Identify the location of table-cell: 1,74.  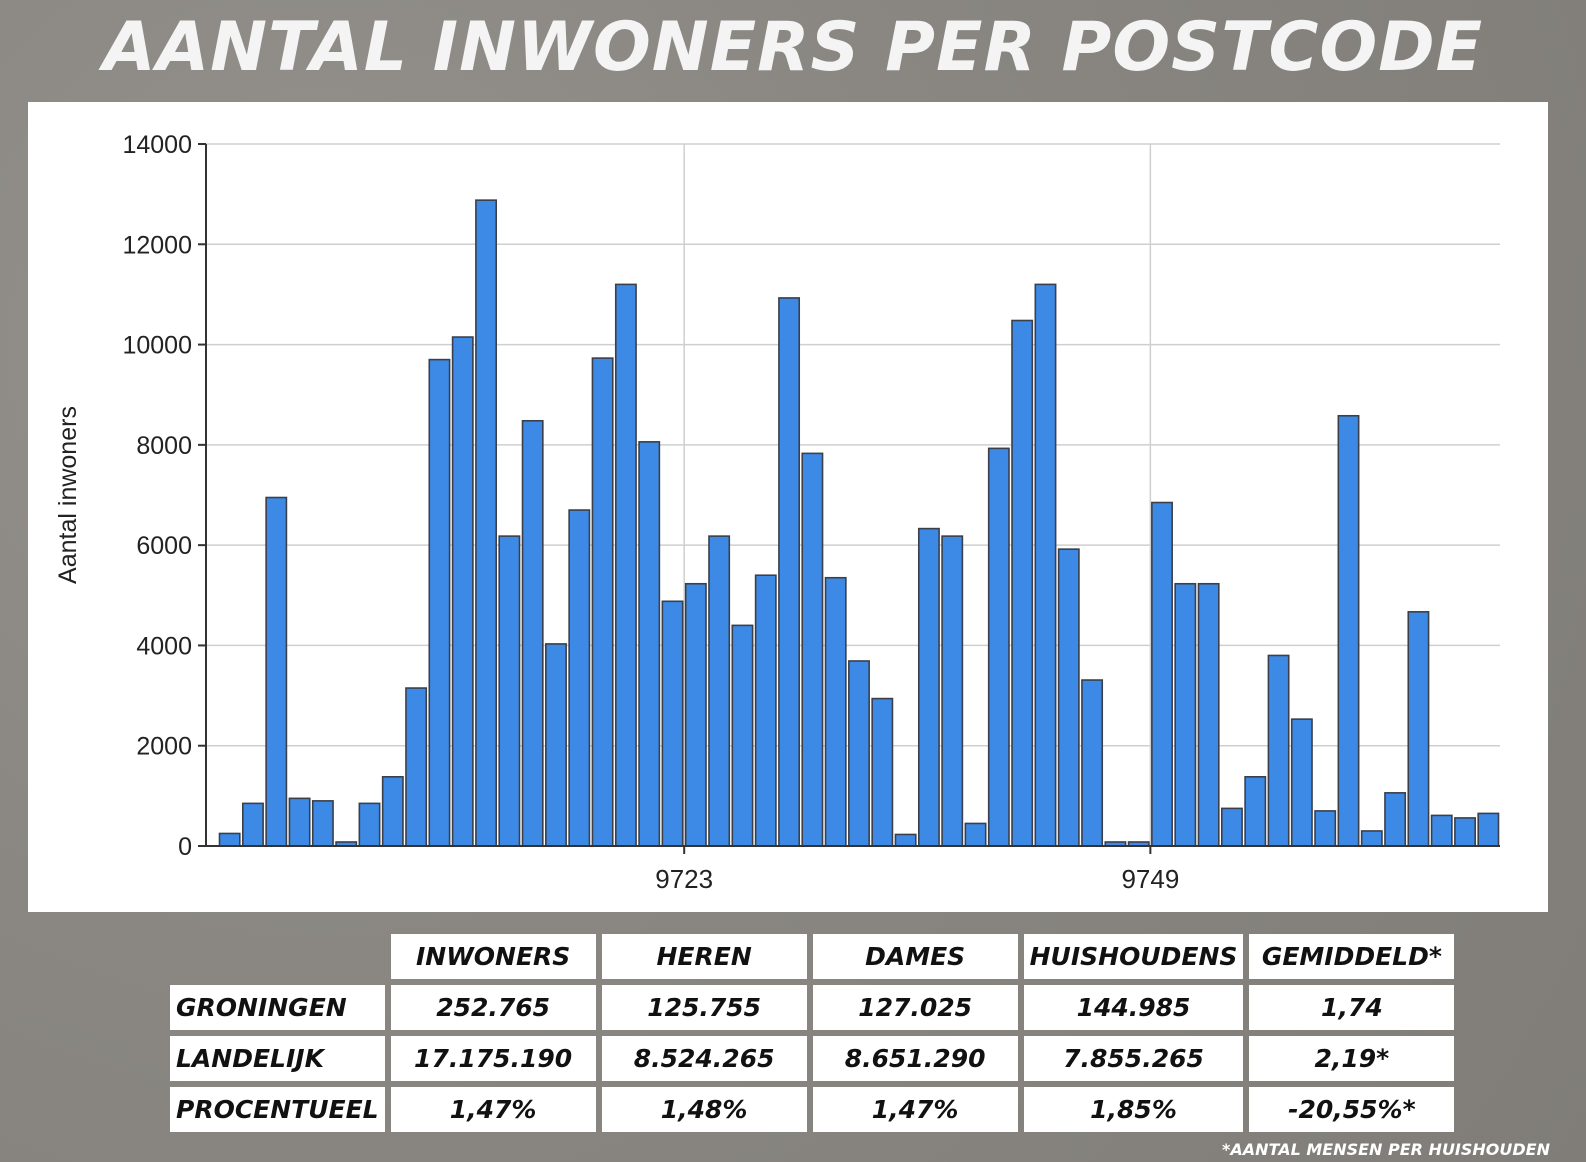
(1352, 1007).